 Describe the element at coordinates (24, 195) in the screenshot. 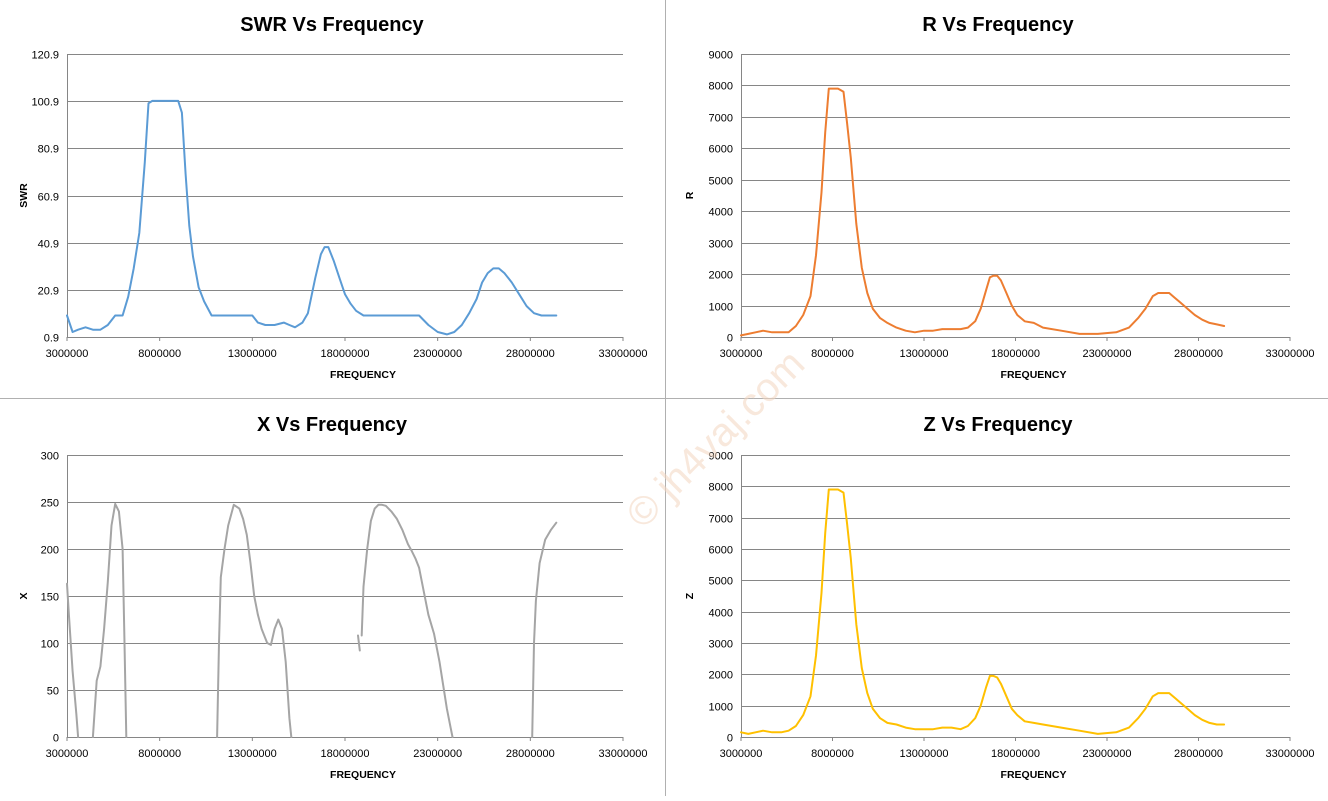

I see `swr-y-axis-label: SWR` at that location.